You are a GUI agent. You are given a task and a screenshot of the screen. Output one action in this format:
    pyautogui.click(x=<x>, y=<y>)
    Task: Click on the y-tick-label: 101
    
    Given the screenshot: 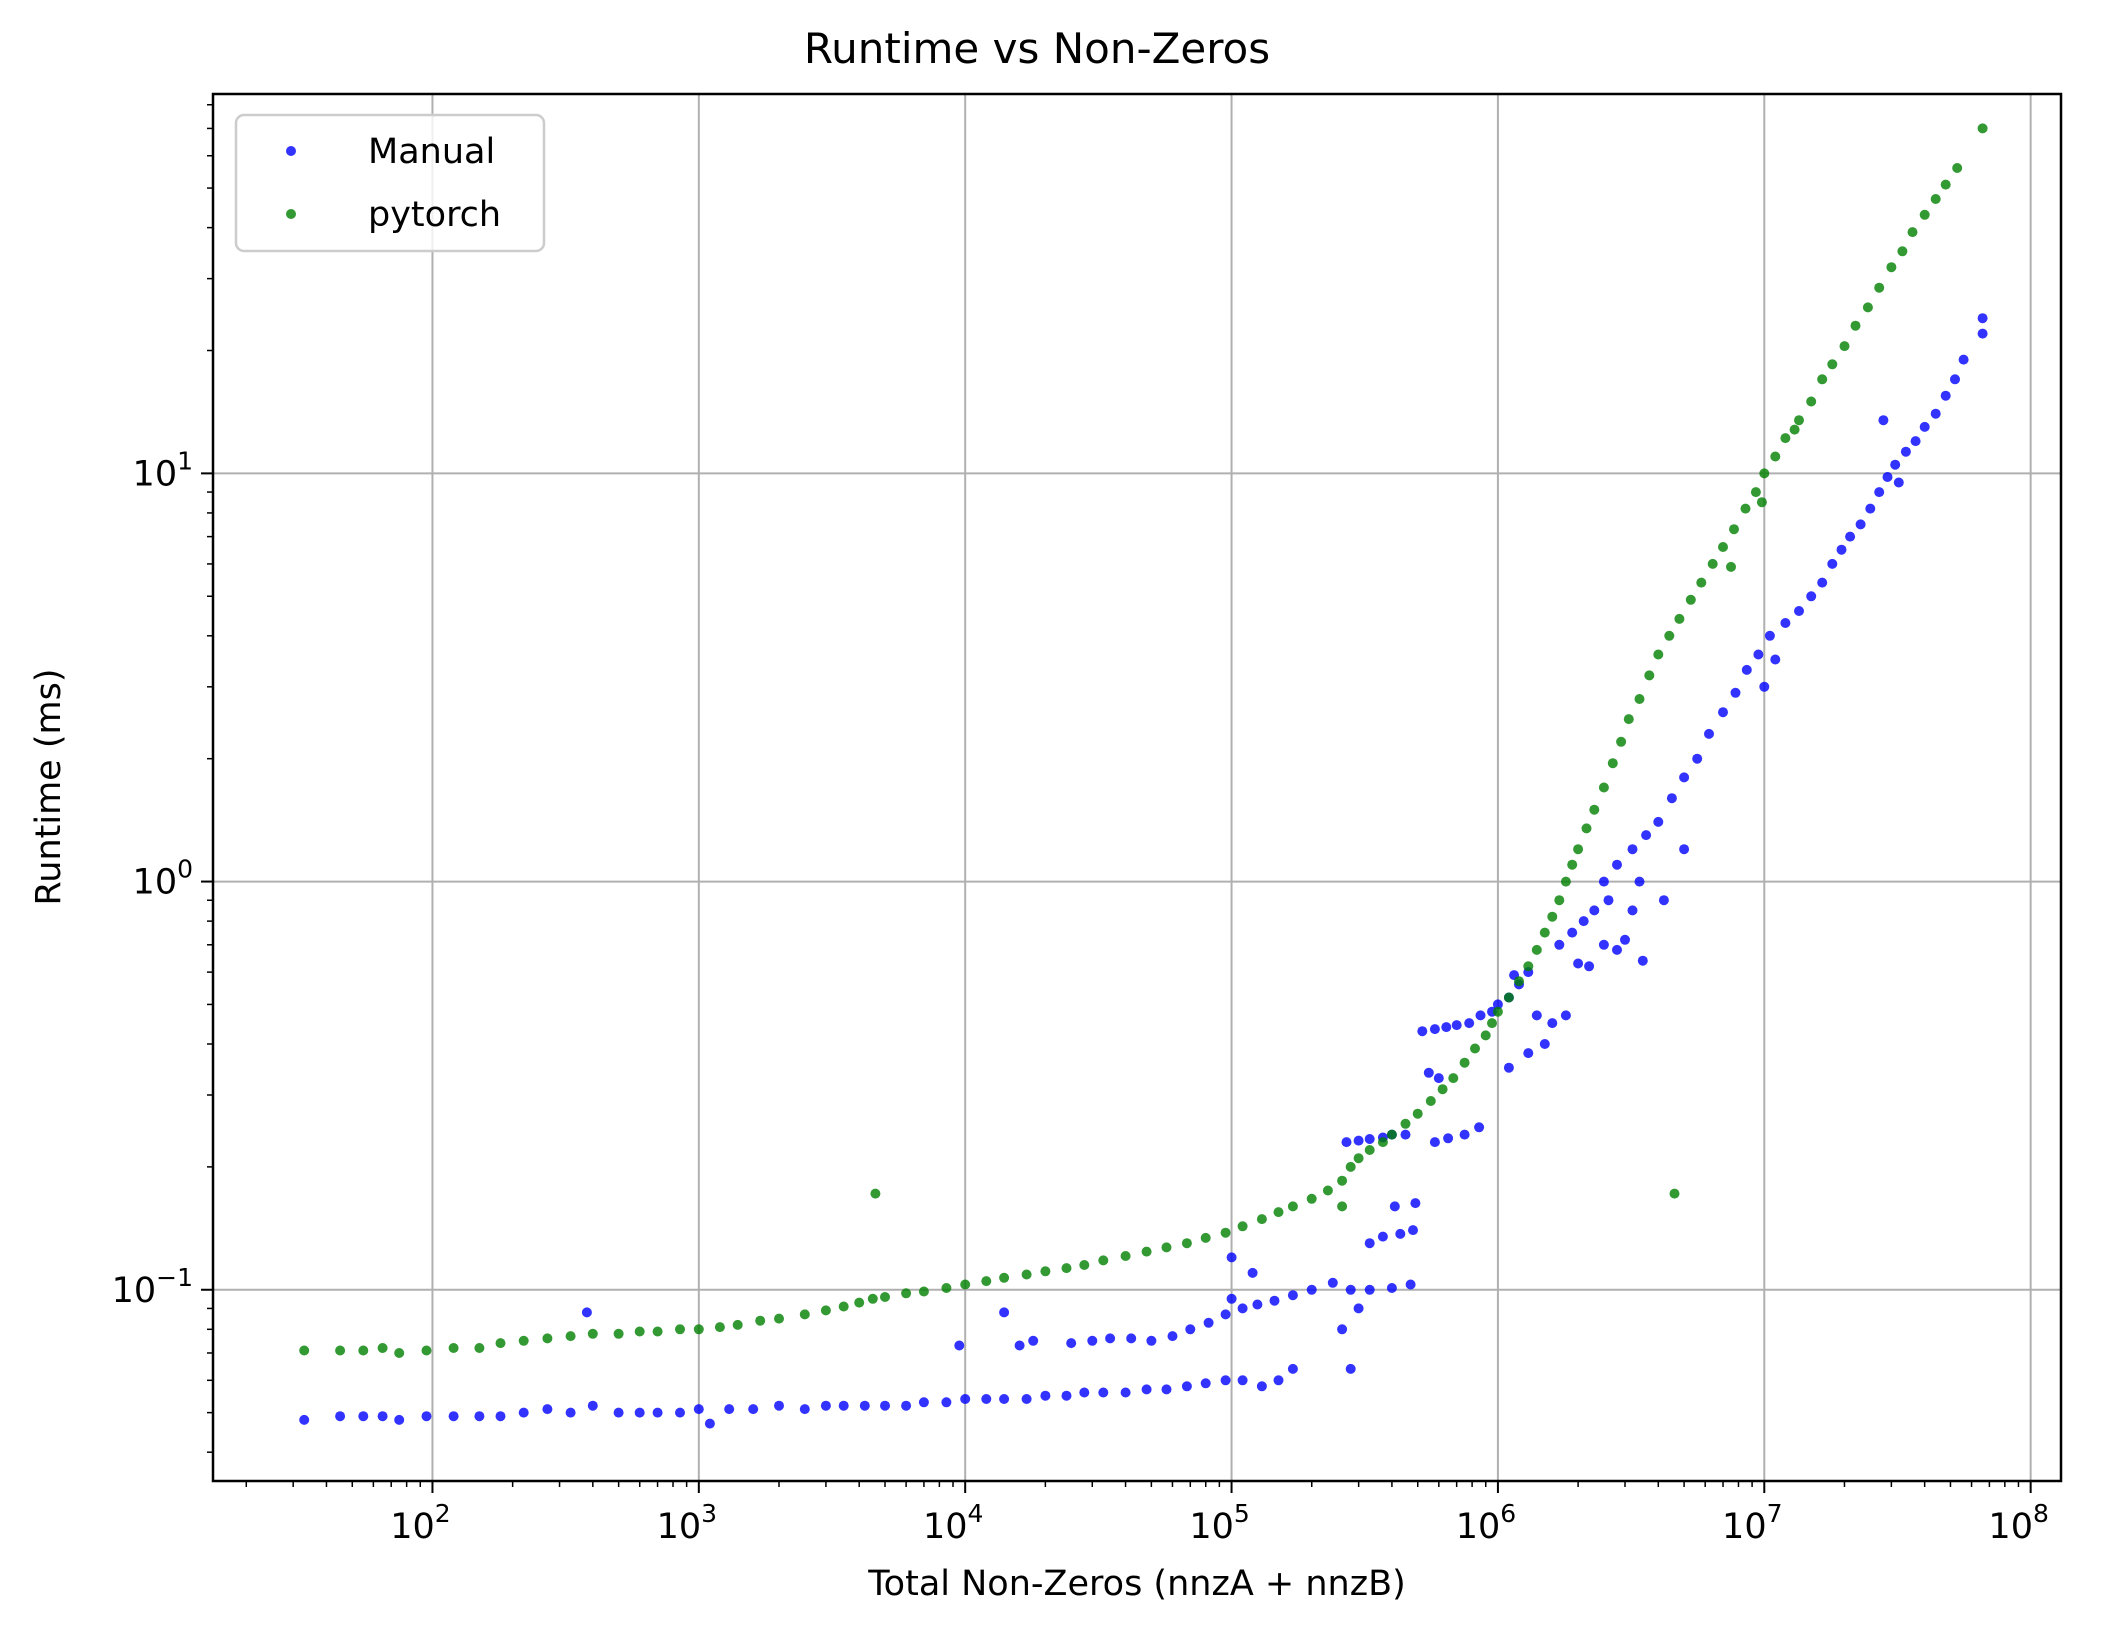 What is the action you would take?
    pyautogui.click(x=163, y=470)
    